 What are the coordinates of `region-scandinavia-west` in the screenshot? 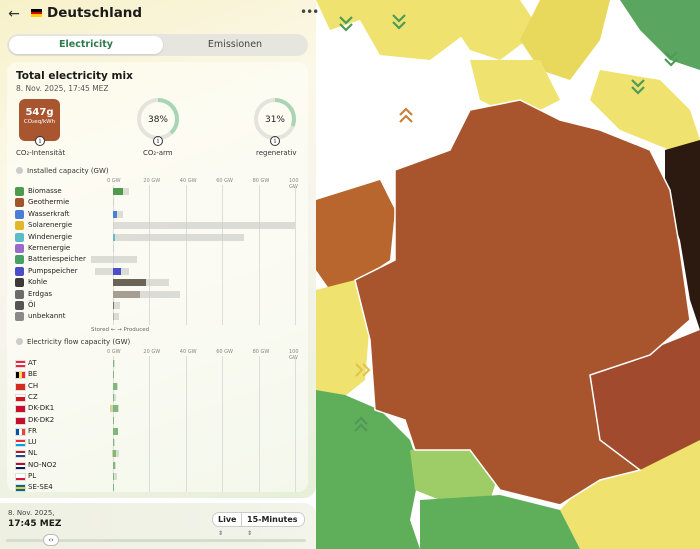 It's located at (393, 30).